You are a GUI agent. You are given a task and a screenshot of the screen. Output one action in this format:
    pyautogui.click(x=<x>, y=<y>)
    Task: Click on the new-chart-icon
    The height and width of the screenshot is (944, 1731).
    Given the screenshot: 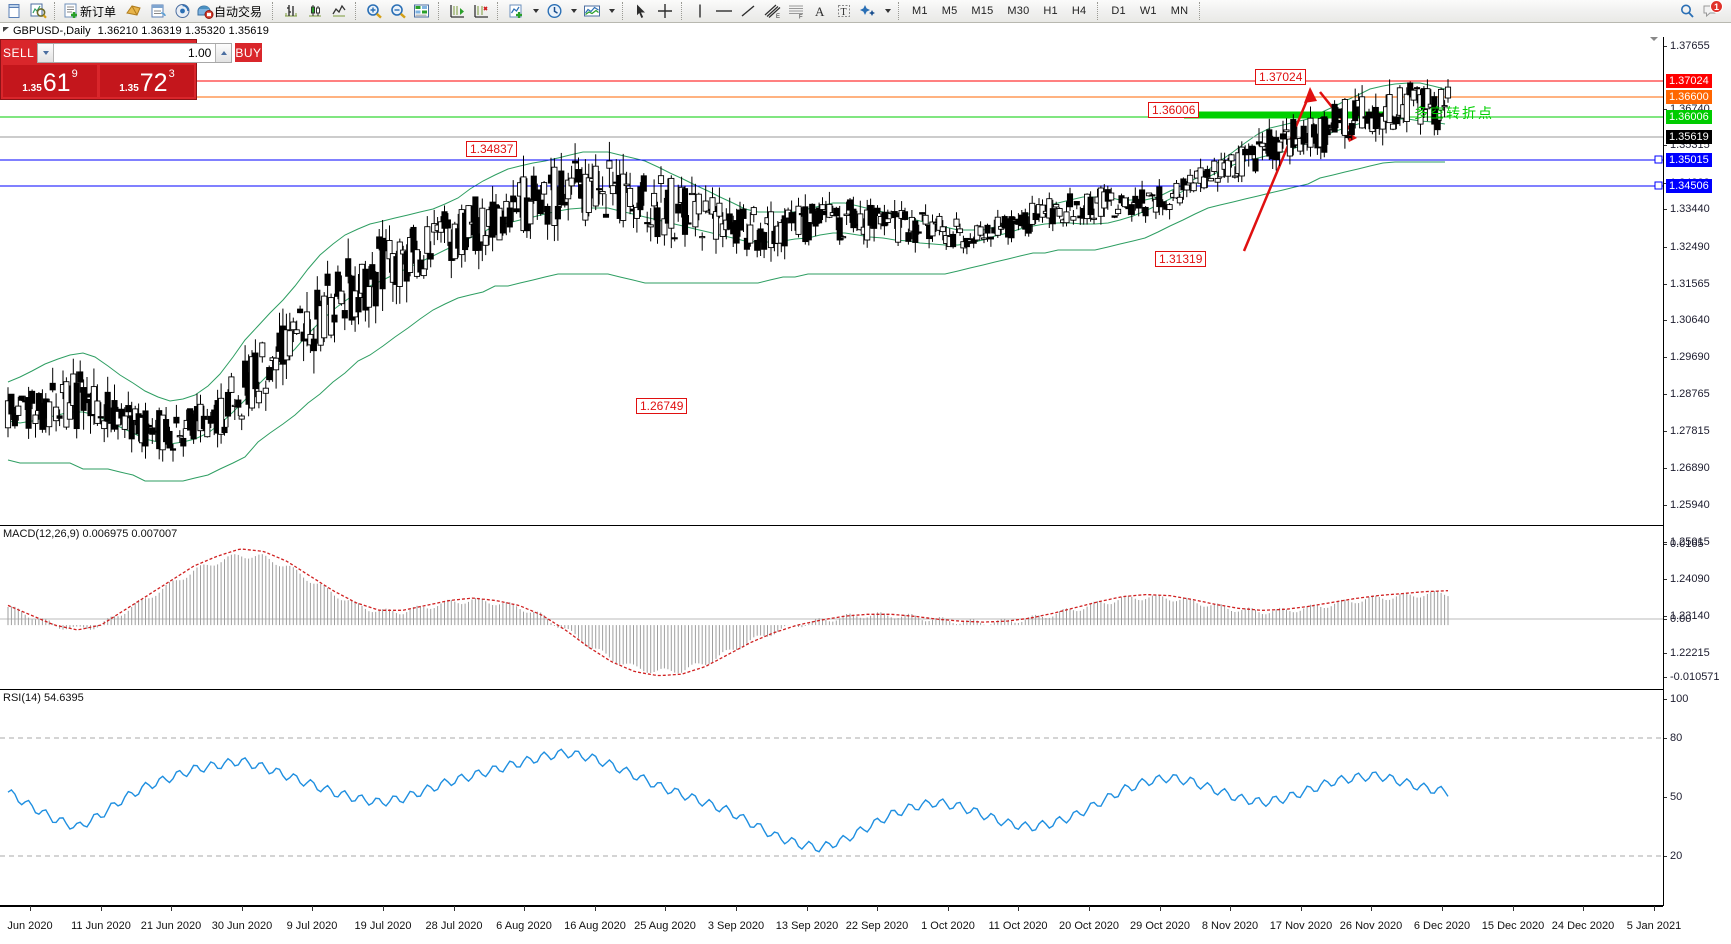 What is the action you would take?
    pyautogui.click(x=14, y=11)
    